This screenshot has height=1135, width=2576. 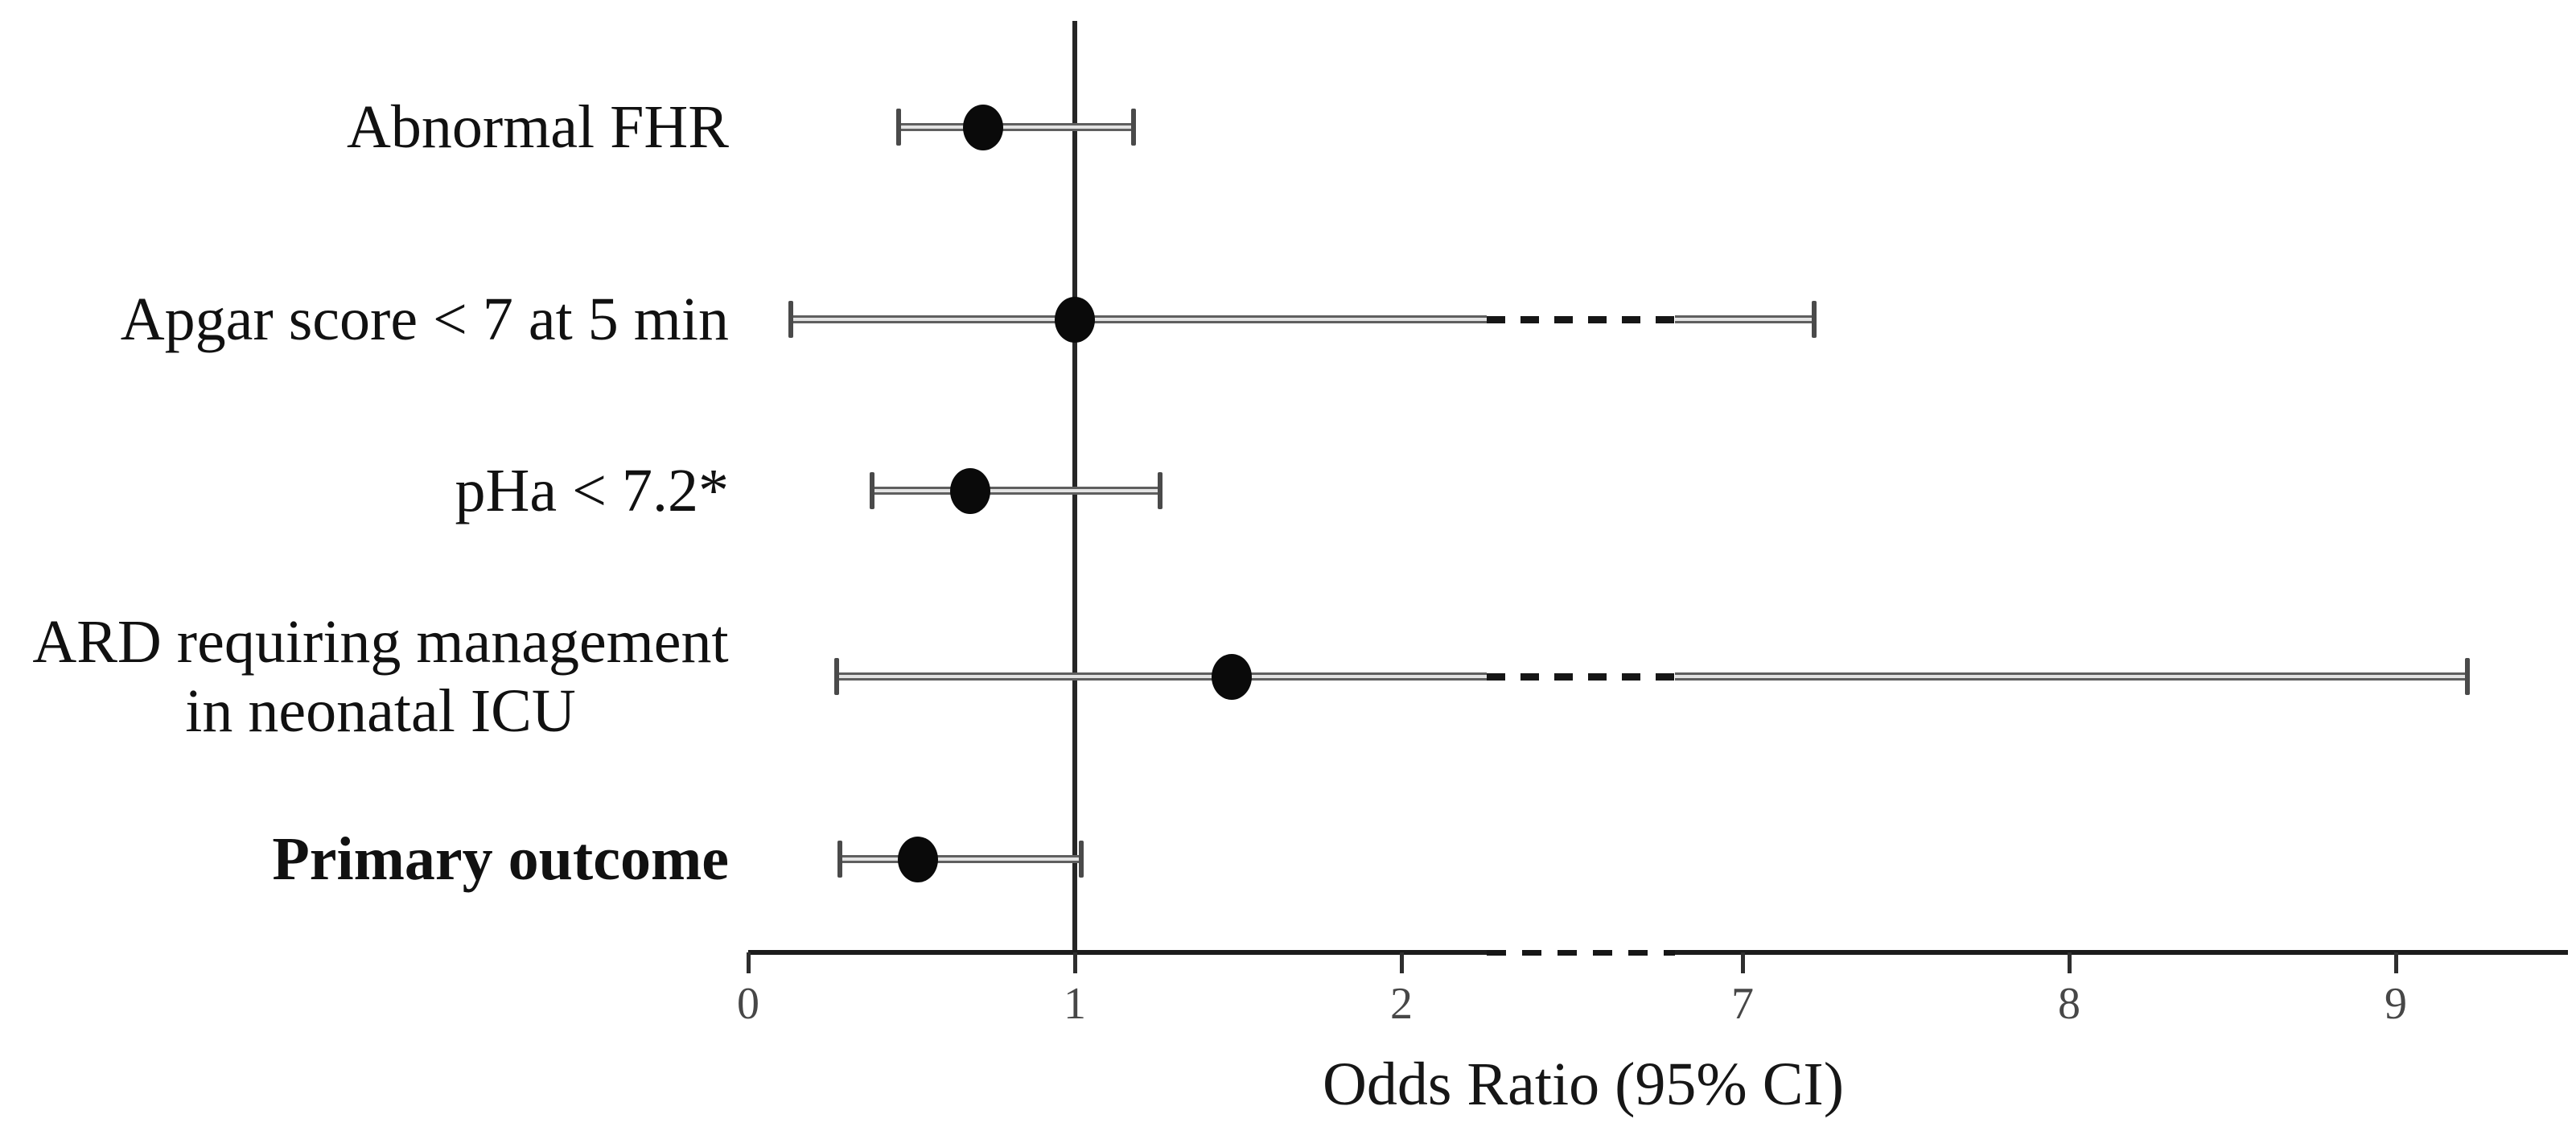 What do you see at coordinates (1583, 1084) in the screenshot?
I see `x-axis-title: Odds Ratio (95% CI)` at bounding box center [1583, 1084].